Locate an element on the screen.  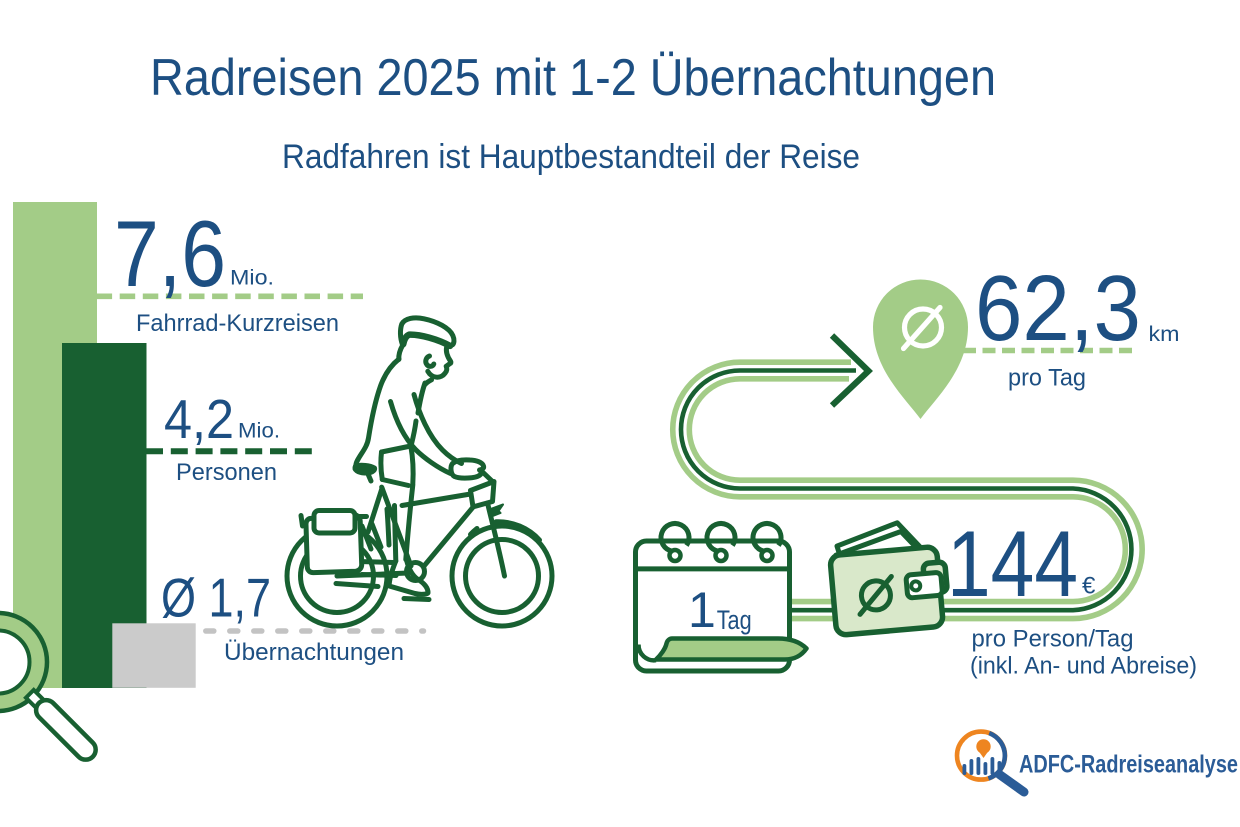
svg-text: Personen is located at coordinates (226, 472).